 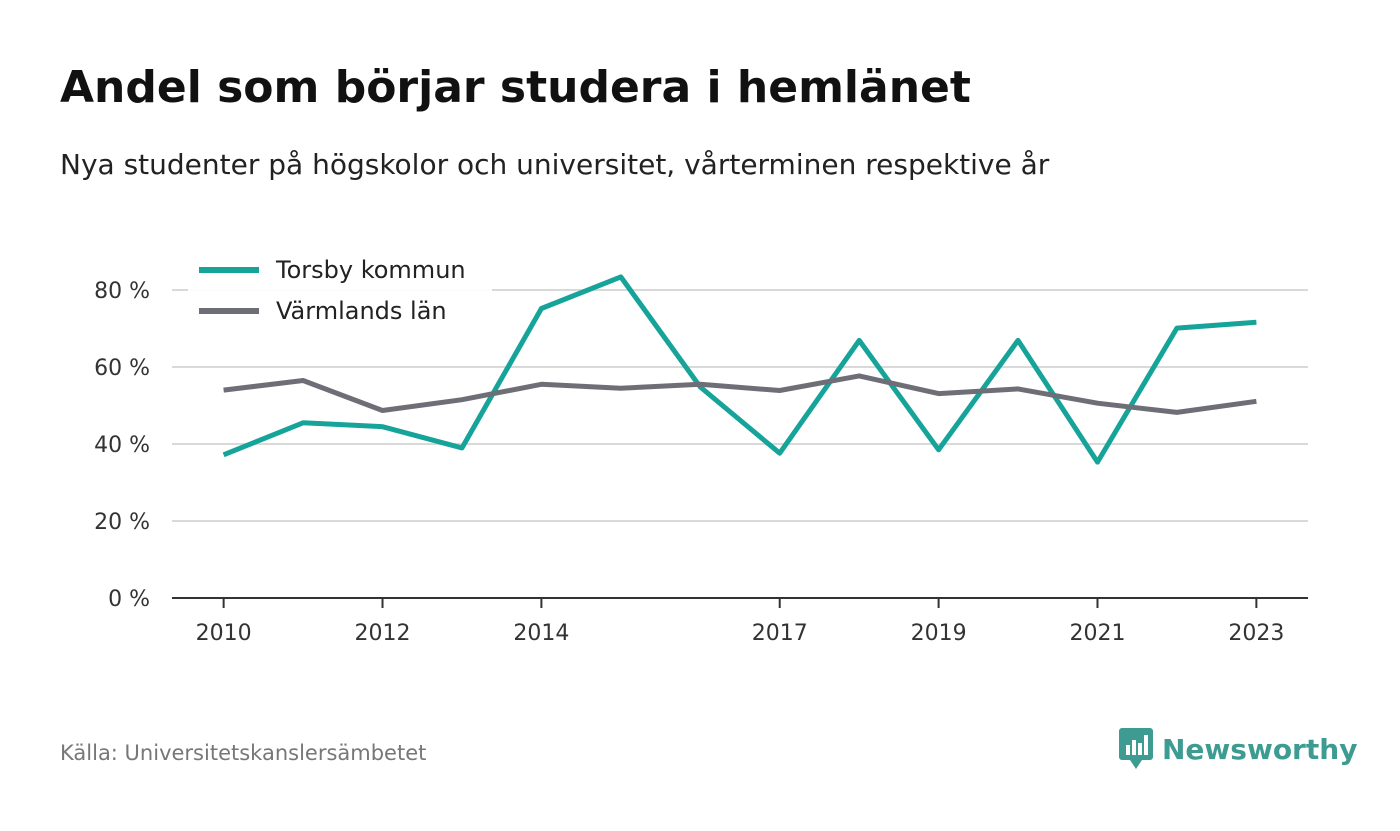 I want to click on x-axis, so click(x=740, y=602).